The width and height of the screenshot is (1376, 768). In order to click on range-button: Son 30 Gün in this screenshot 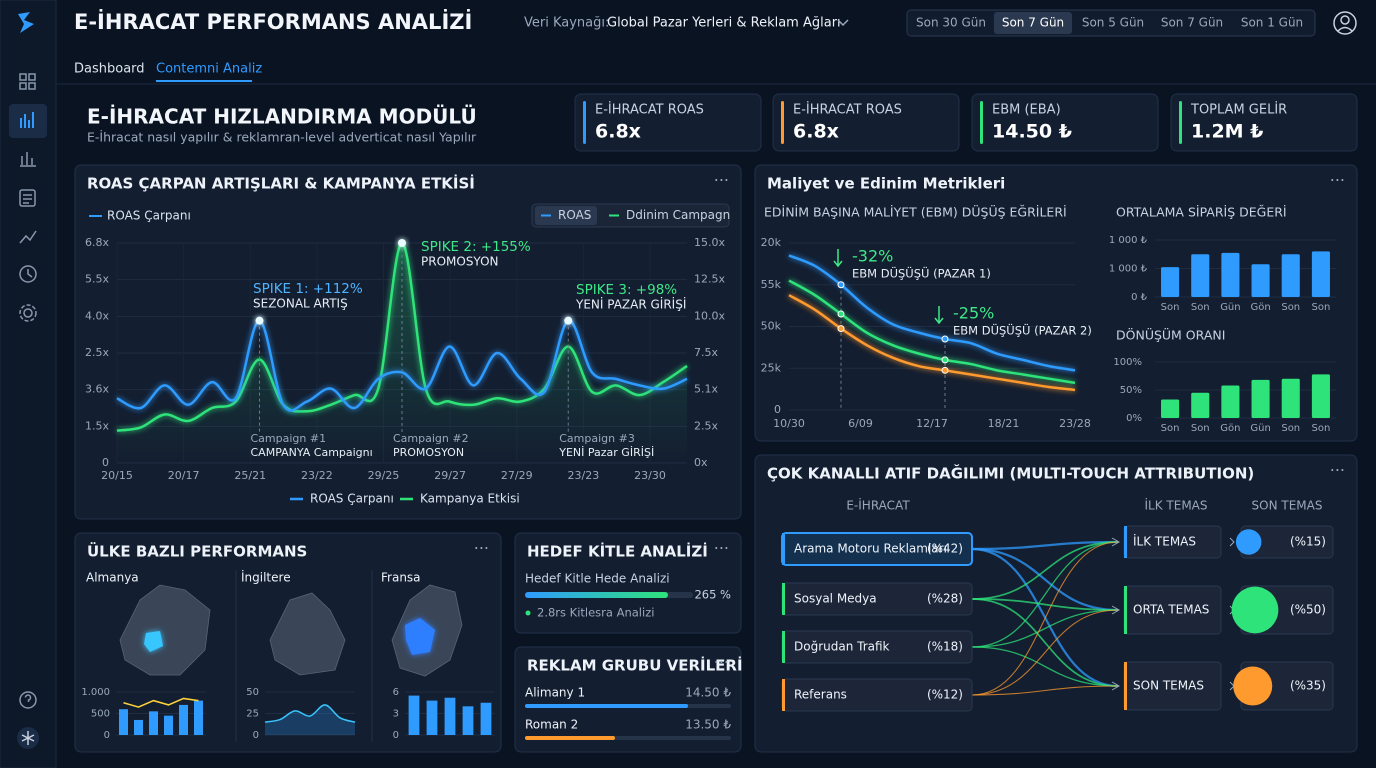, I will do `click(951, 23)`.